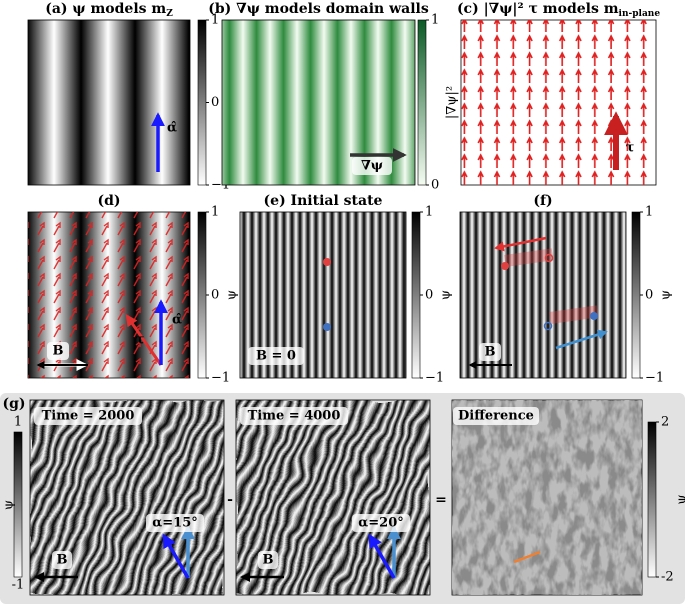 The height and width of the screenshot is (604, 685). Describe the element at coordinates (527, 557) in the screenshot. I see `marker-line` at that location.